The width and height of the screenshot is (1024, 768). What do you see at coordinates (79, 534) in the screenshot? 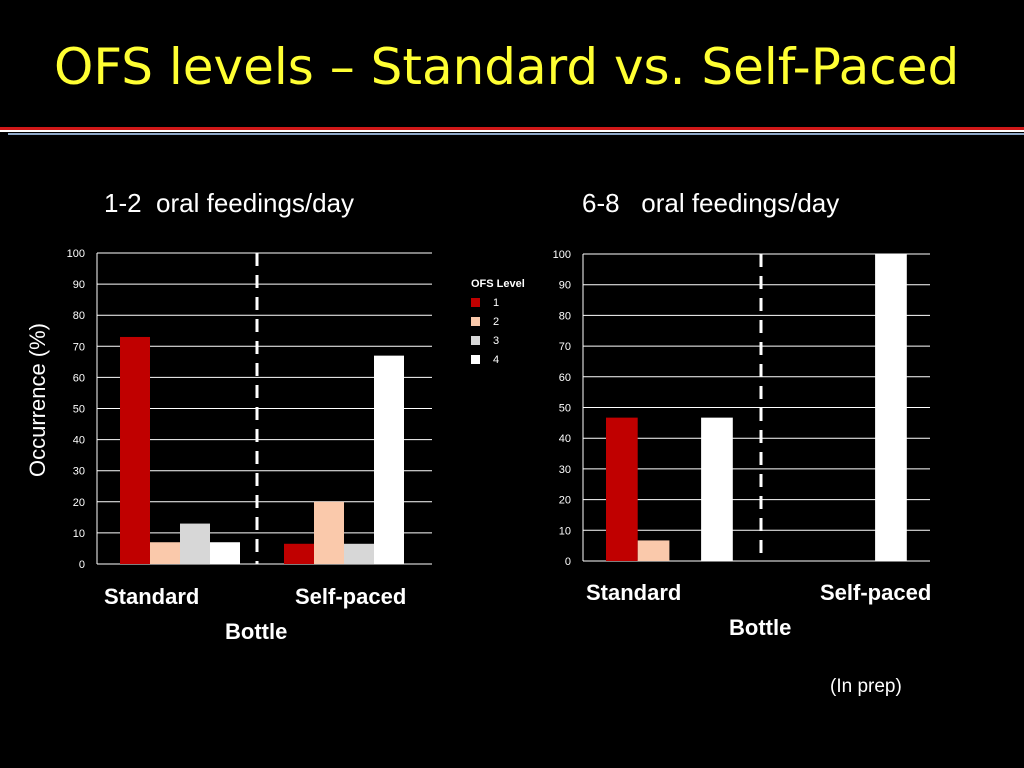
I see `chart1-y-tick-label: 10` at bounding box center [79, 534].